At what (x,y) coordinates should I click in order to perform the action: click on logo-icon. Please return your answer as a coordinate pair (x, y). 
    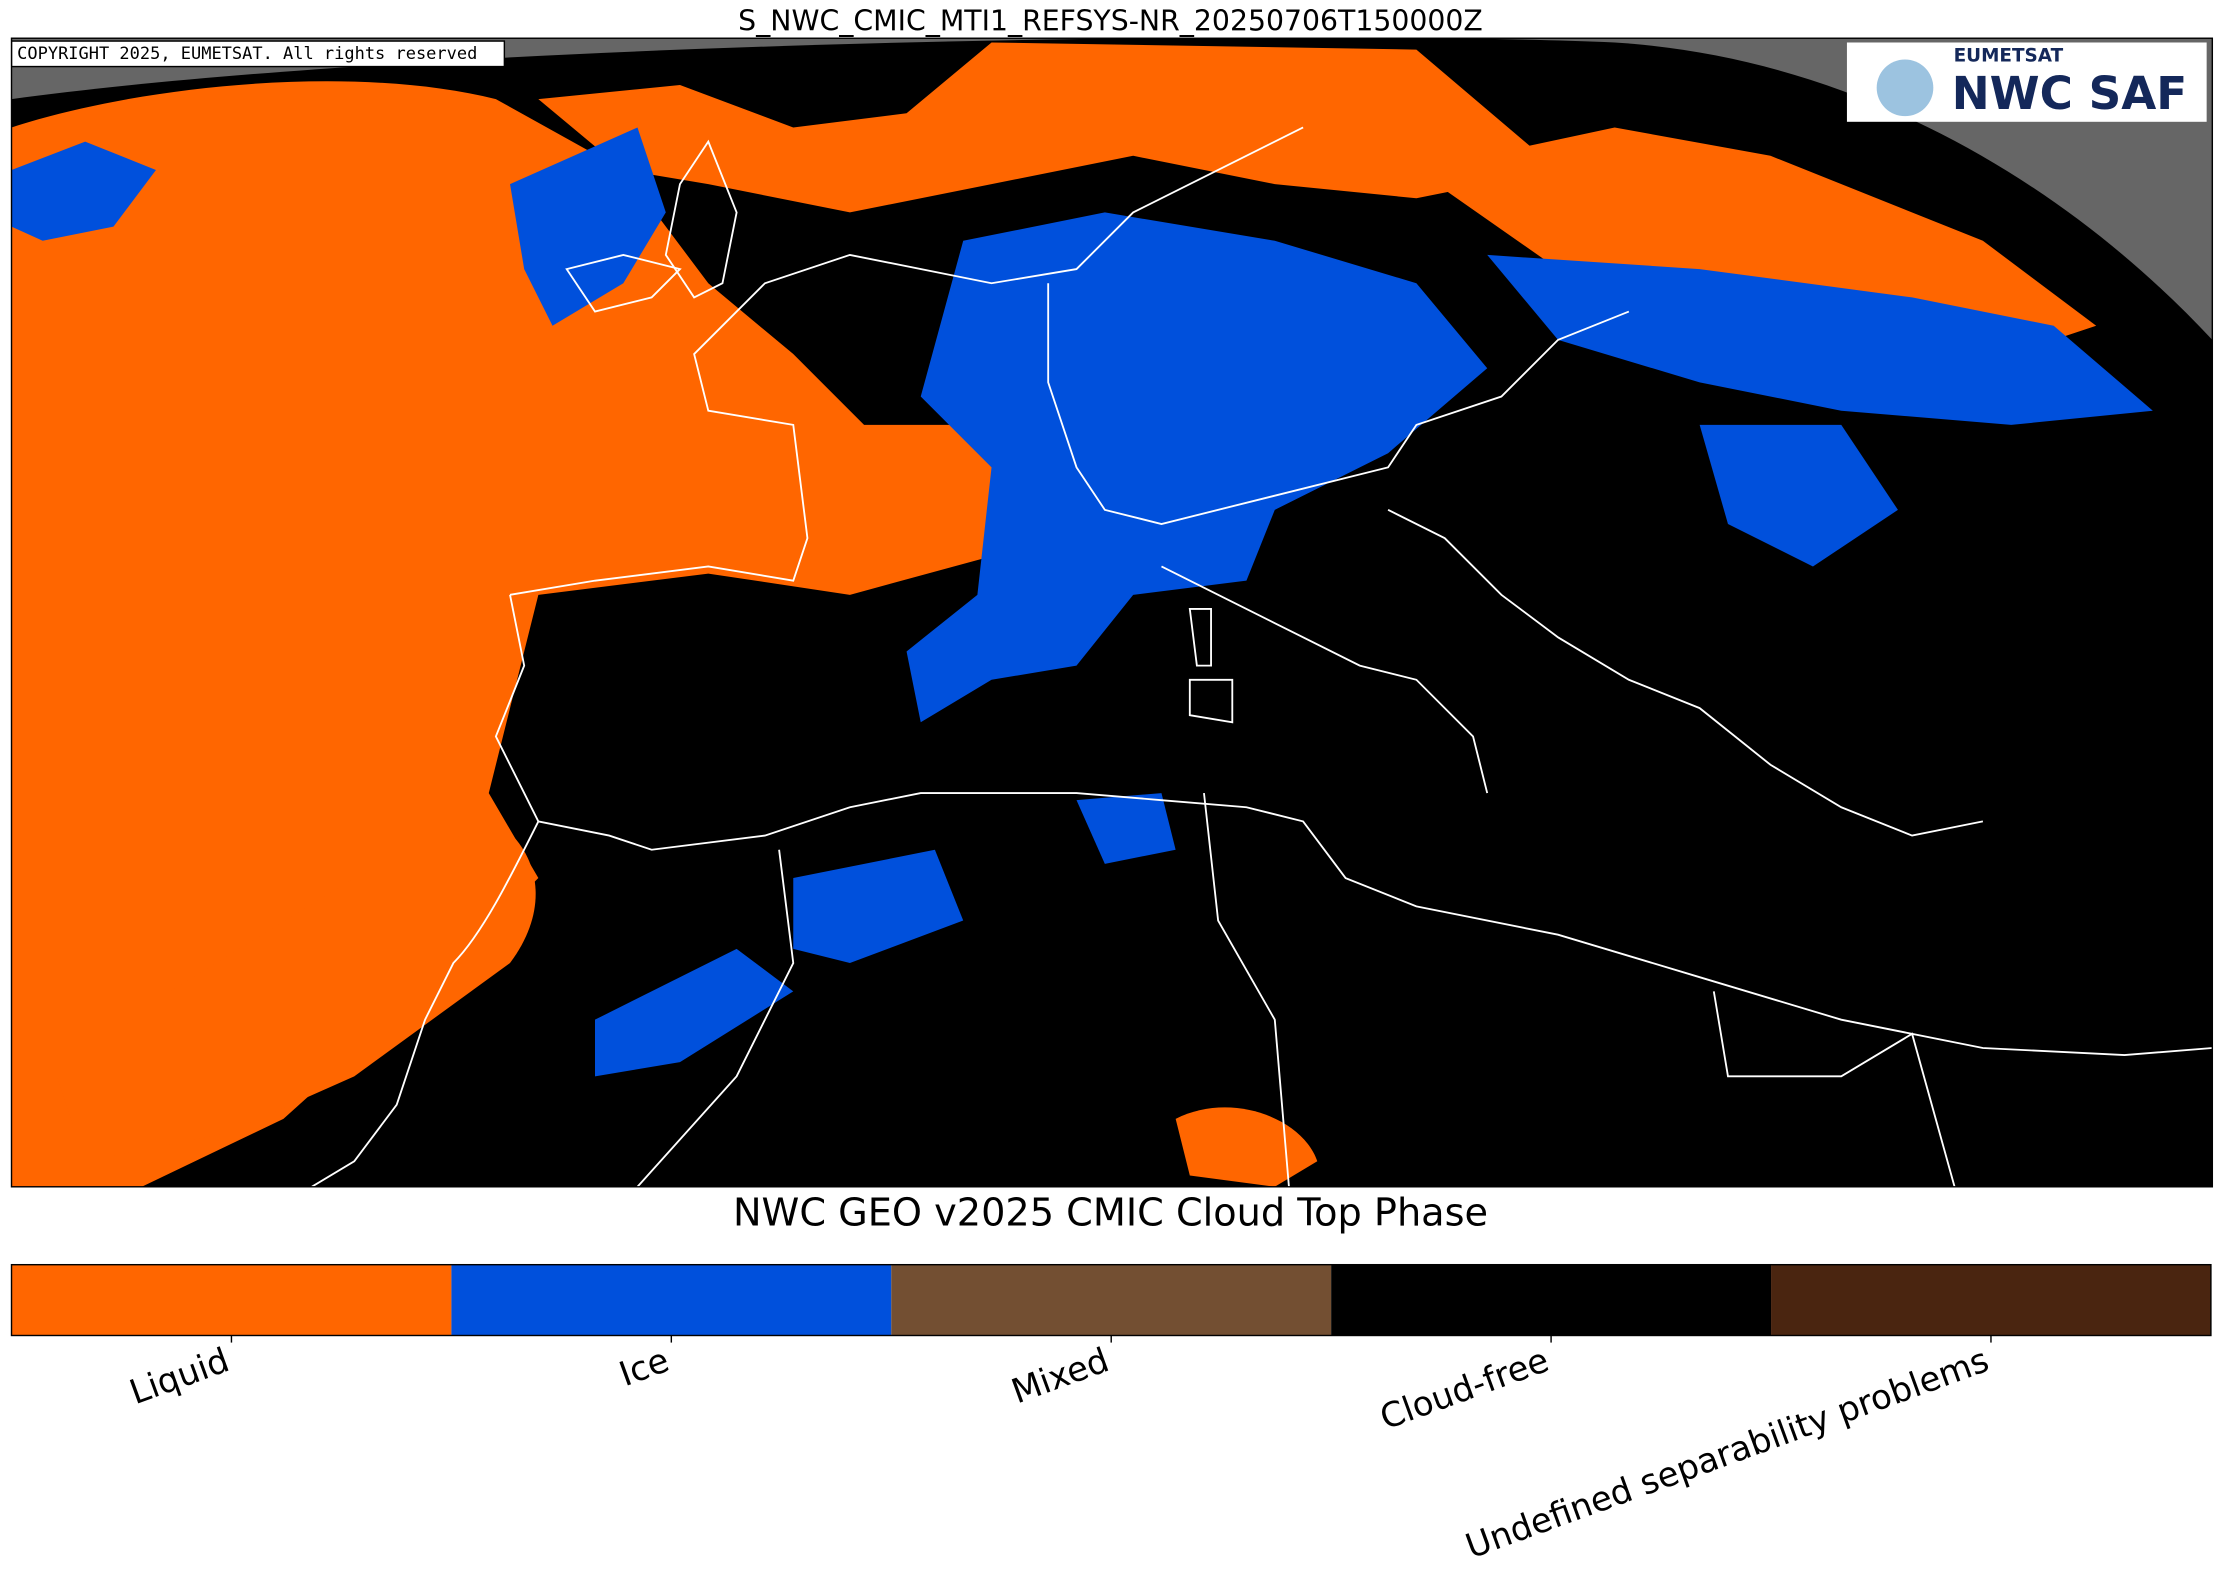
    Looking at the image, I should click on (1905, 88).